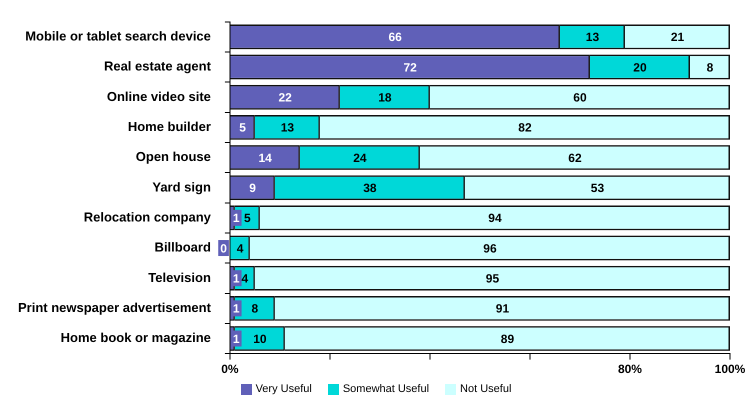 The height and width of the screenshot is (409, 752). What do you see at coordinates (640, 67) in the screenshot?
I see `data-label: 20` at bounding box center [640, 67].